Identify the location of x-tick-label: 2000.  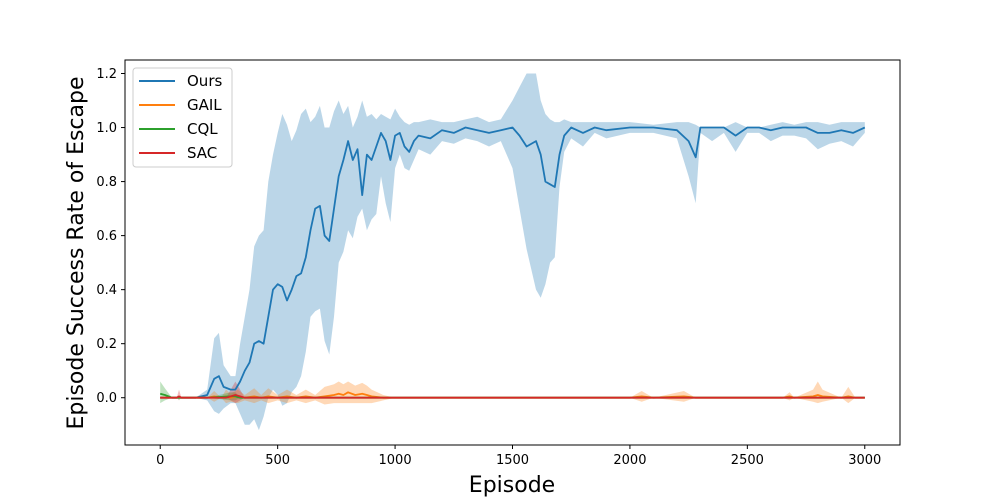
(629, 460).